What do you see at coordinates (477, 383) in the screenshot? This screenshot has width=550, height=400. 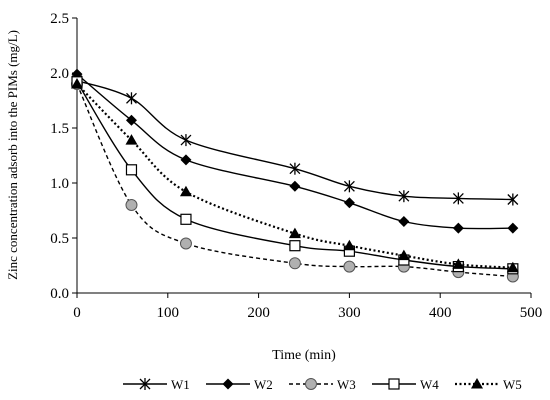 I see `legend-marker-w5` at bounding box center [477, 383].